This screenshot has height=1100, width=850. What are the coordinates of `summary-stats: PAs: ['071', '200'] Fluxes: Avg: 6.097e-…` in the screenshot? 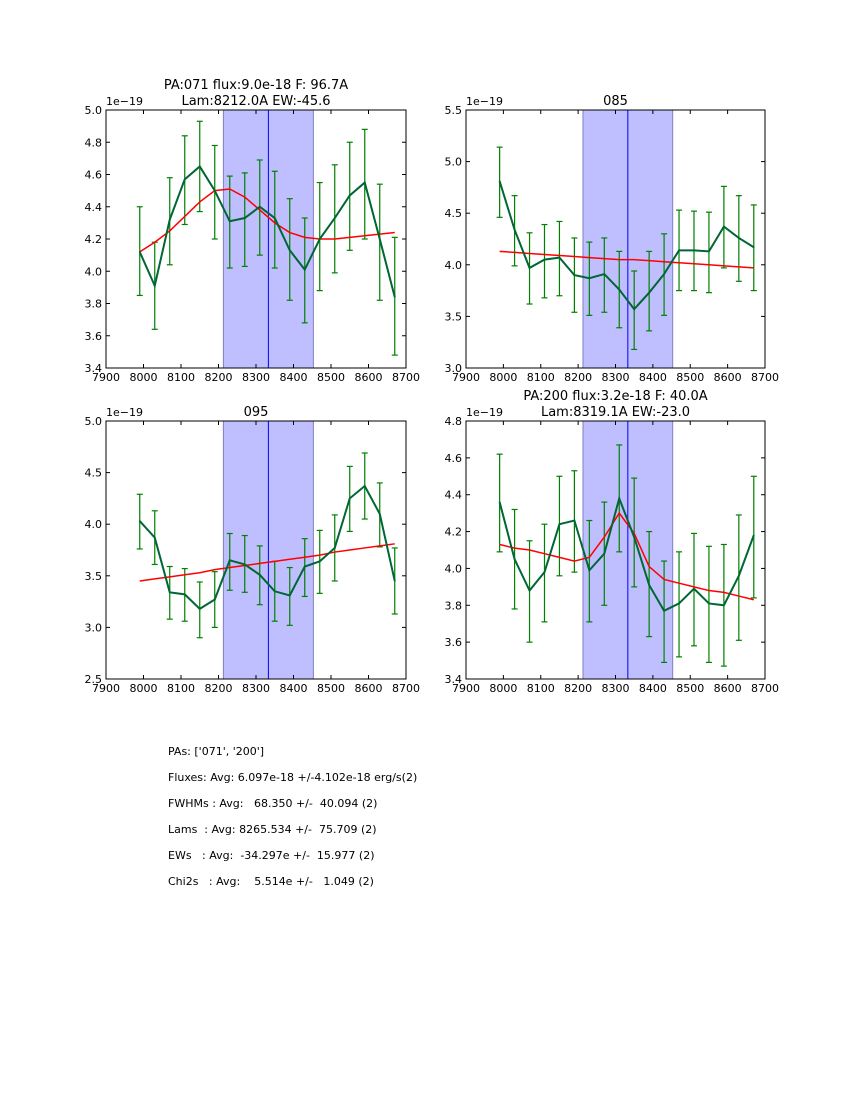 It's located at (292, 823).